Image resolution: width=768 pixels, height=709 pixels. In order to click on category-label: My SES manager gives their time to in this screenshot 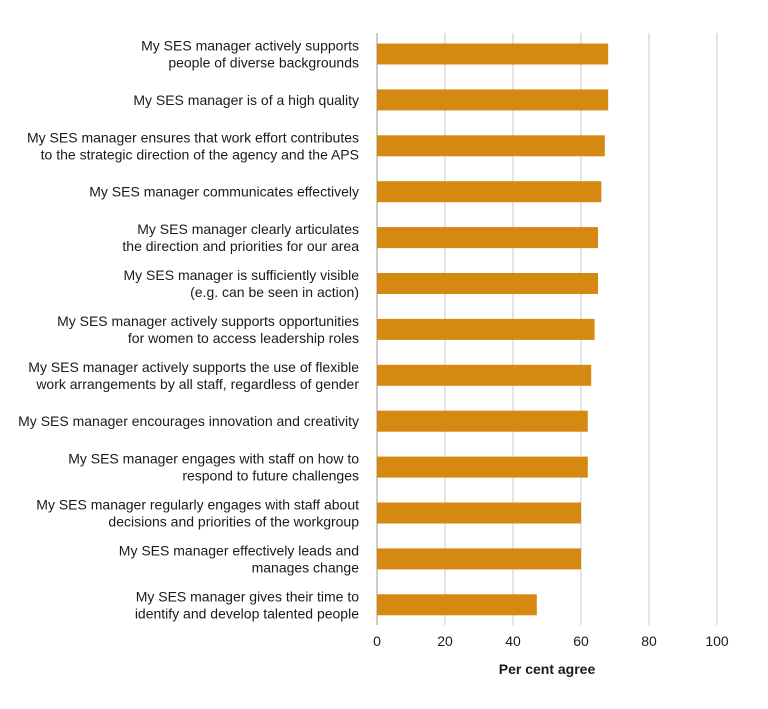, I will do `click(248, 596)`.